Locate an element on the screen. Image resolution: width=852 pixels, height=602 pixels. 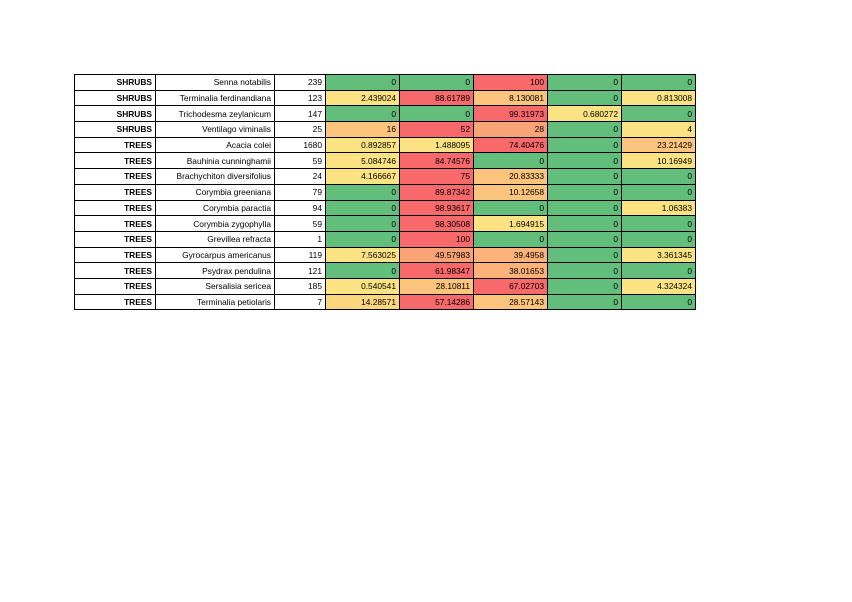
value-cell-1: 5.084746 is located at coordinates (362, 161).